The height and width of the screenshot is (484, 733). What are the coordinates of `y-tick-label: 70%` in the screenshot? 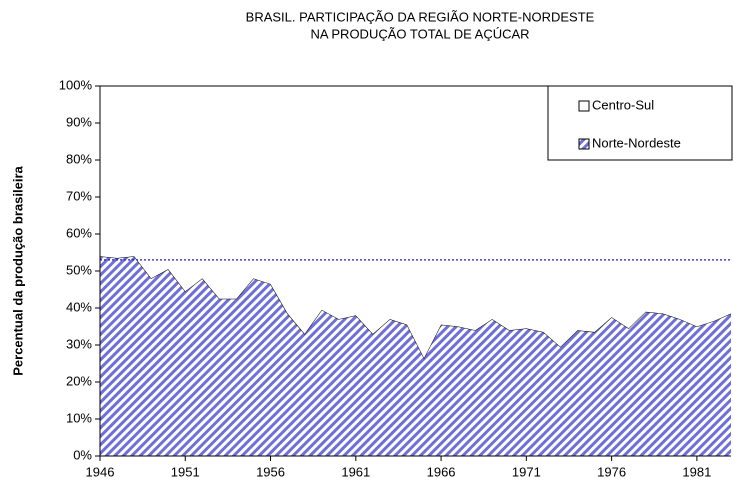 It's located at (79, 195).